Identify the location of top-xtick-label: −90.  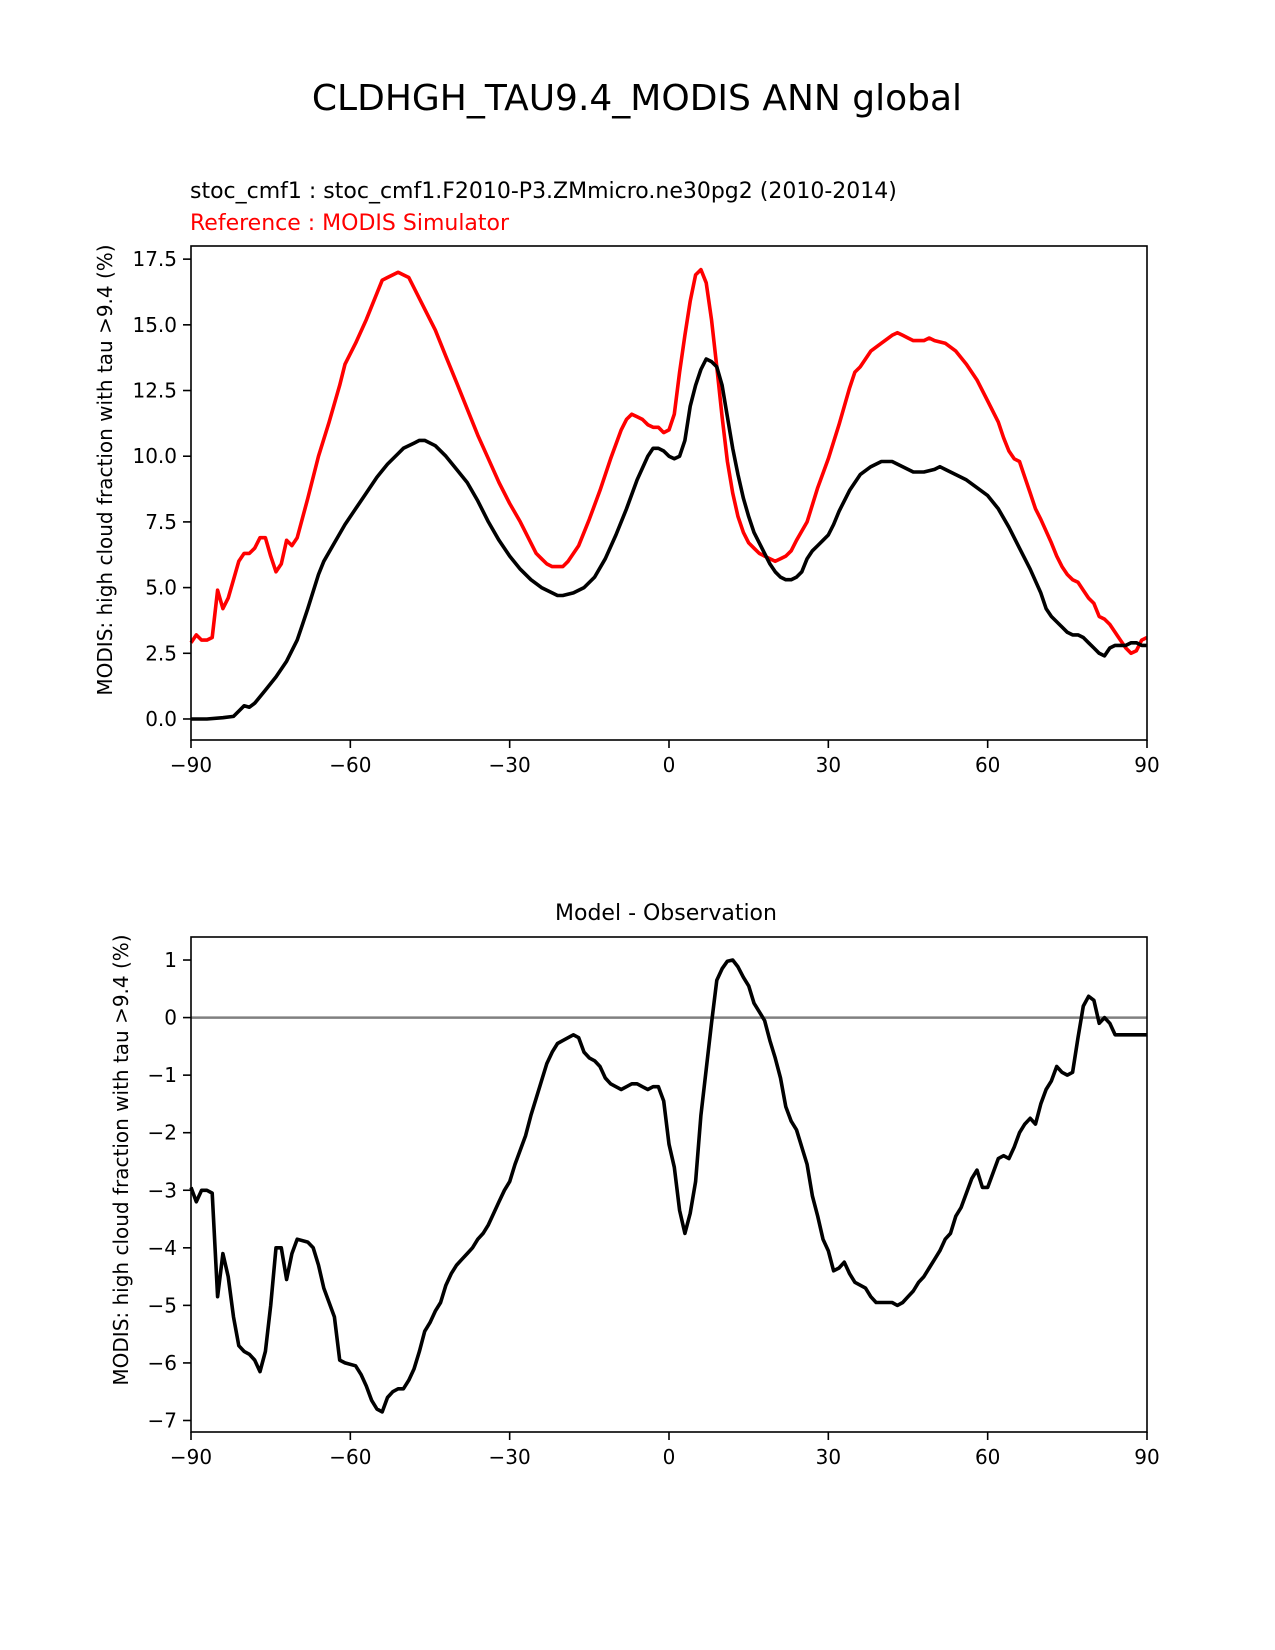
(191, 765).